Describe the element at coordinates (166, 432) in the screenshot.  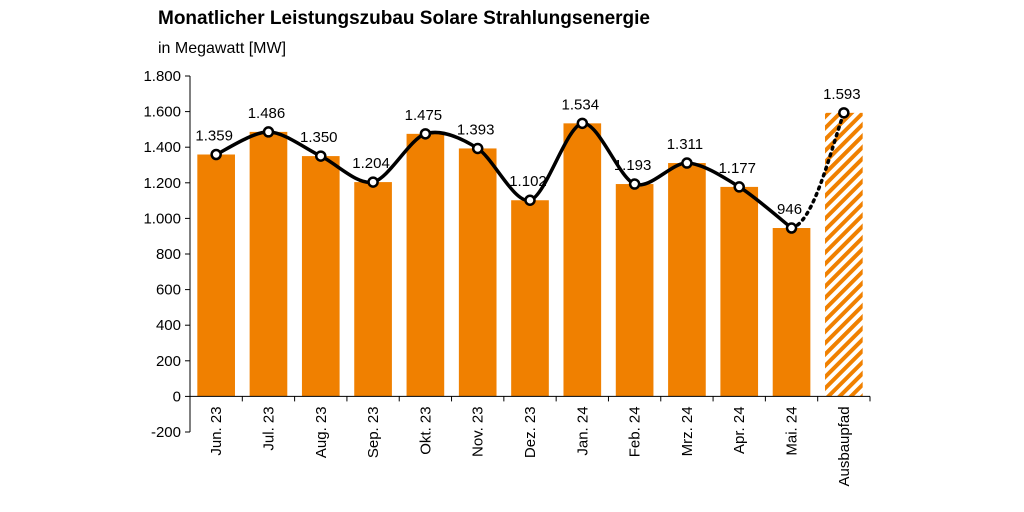
I see `y-tick-label: -200` at that location.